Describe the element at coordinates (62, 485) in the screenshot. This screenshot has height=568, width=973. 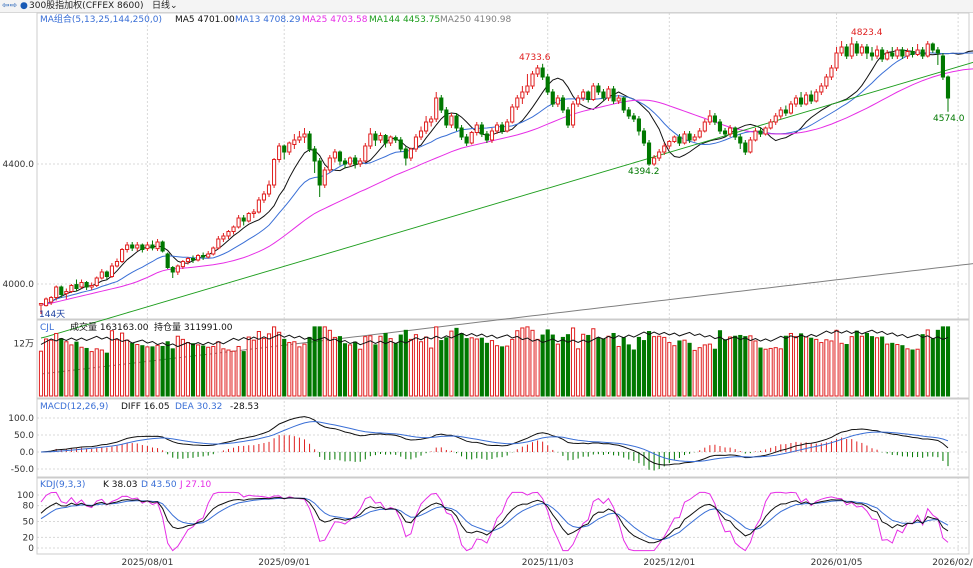
I see `kdj-legend-name: KDJ(9,3,3)` at that location.